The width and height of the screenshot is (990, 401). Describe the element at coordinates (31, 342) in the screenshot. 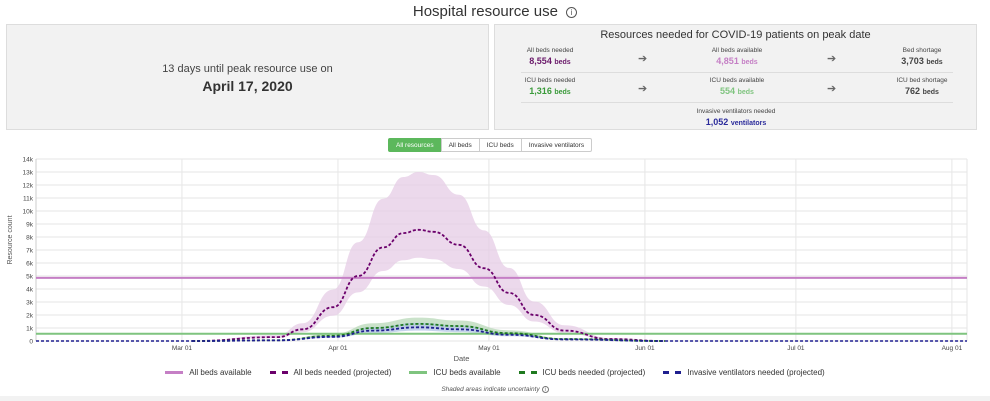

I see `y-tick-label: 0` at that location.